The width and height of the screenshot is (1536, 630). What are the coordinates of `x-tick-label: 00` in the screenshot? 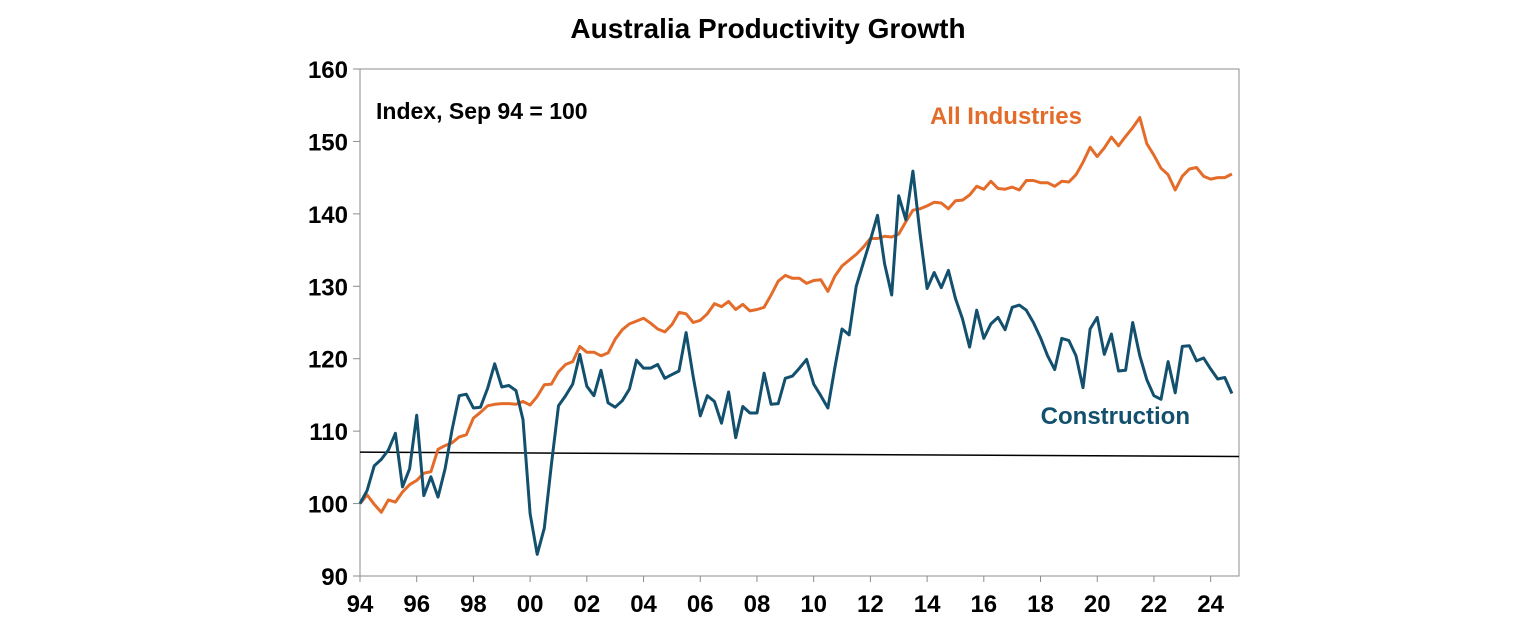 It's located at (530, 604).